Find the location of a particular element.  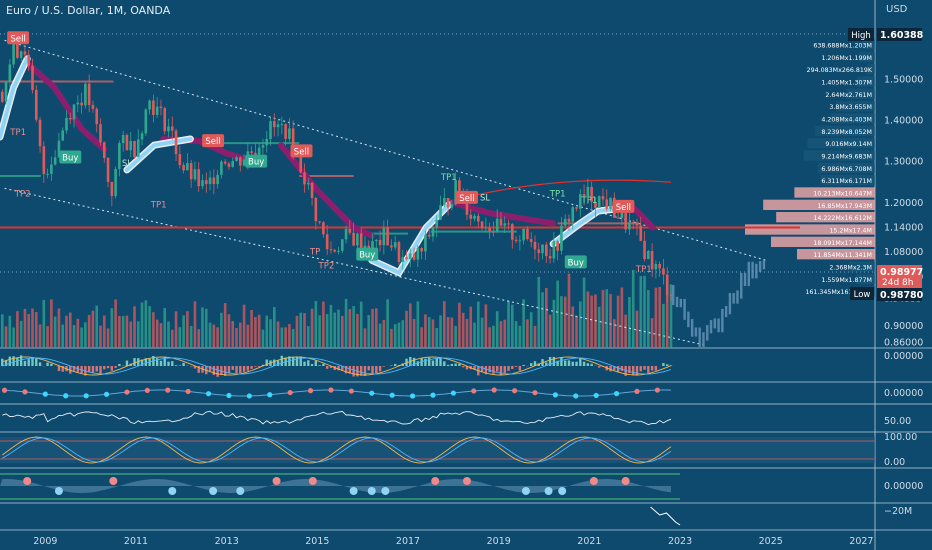

symbol-title: Euro / U.S. Dollar, 1M, OANDA is located at coordinates (88, 10).